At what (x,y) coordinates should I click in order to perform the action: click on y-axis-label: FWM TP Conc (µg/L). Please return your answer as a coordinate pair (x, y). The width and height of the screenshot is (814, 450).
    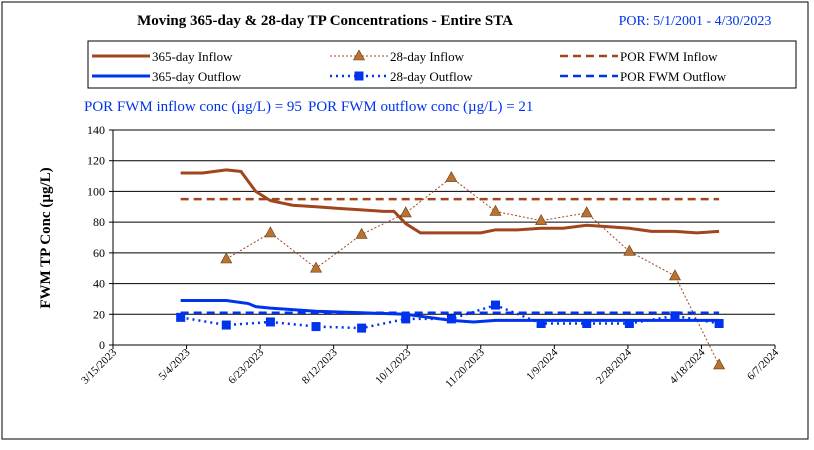
    Looking at the image, I should click on (46, 237).